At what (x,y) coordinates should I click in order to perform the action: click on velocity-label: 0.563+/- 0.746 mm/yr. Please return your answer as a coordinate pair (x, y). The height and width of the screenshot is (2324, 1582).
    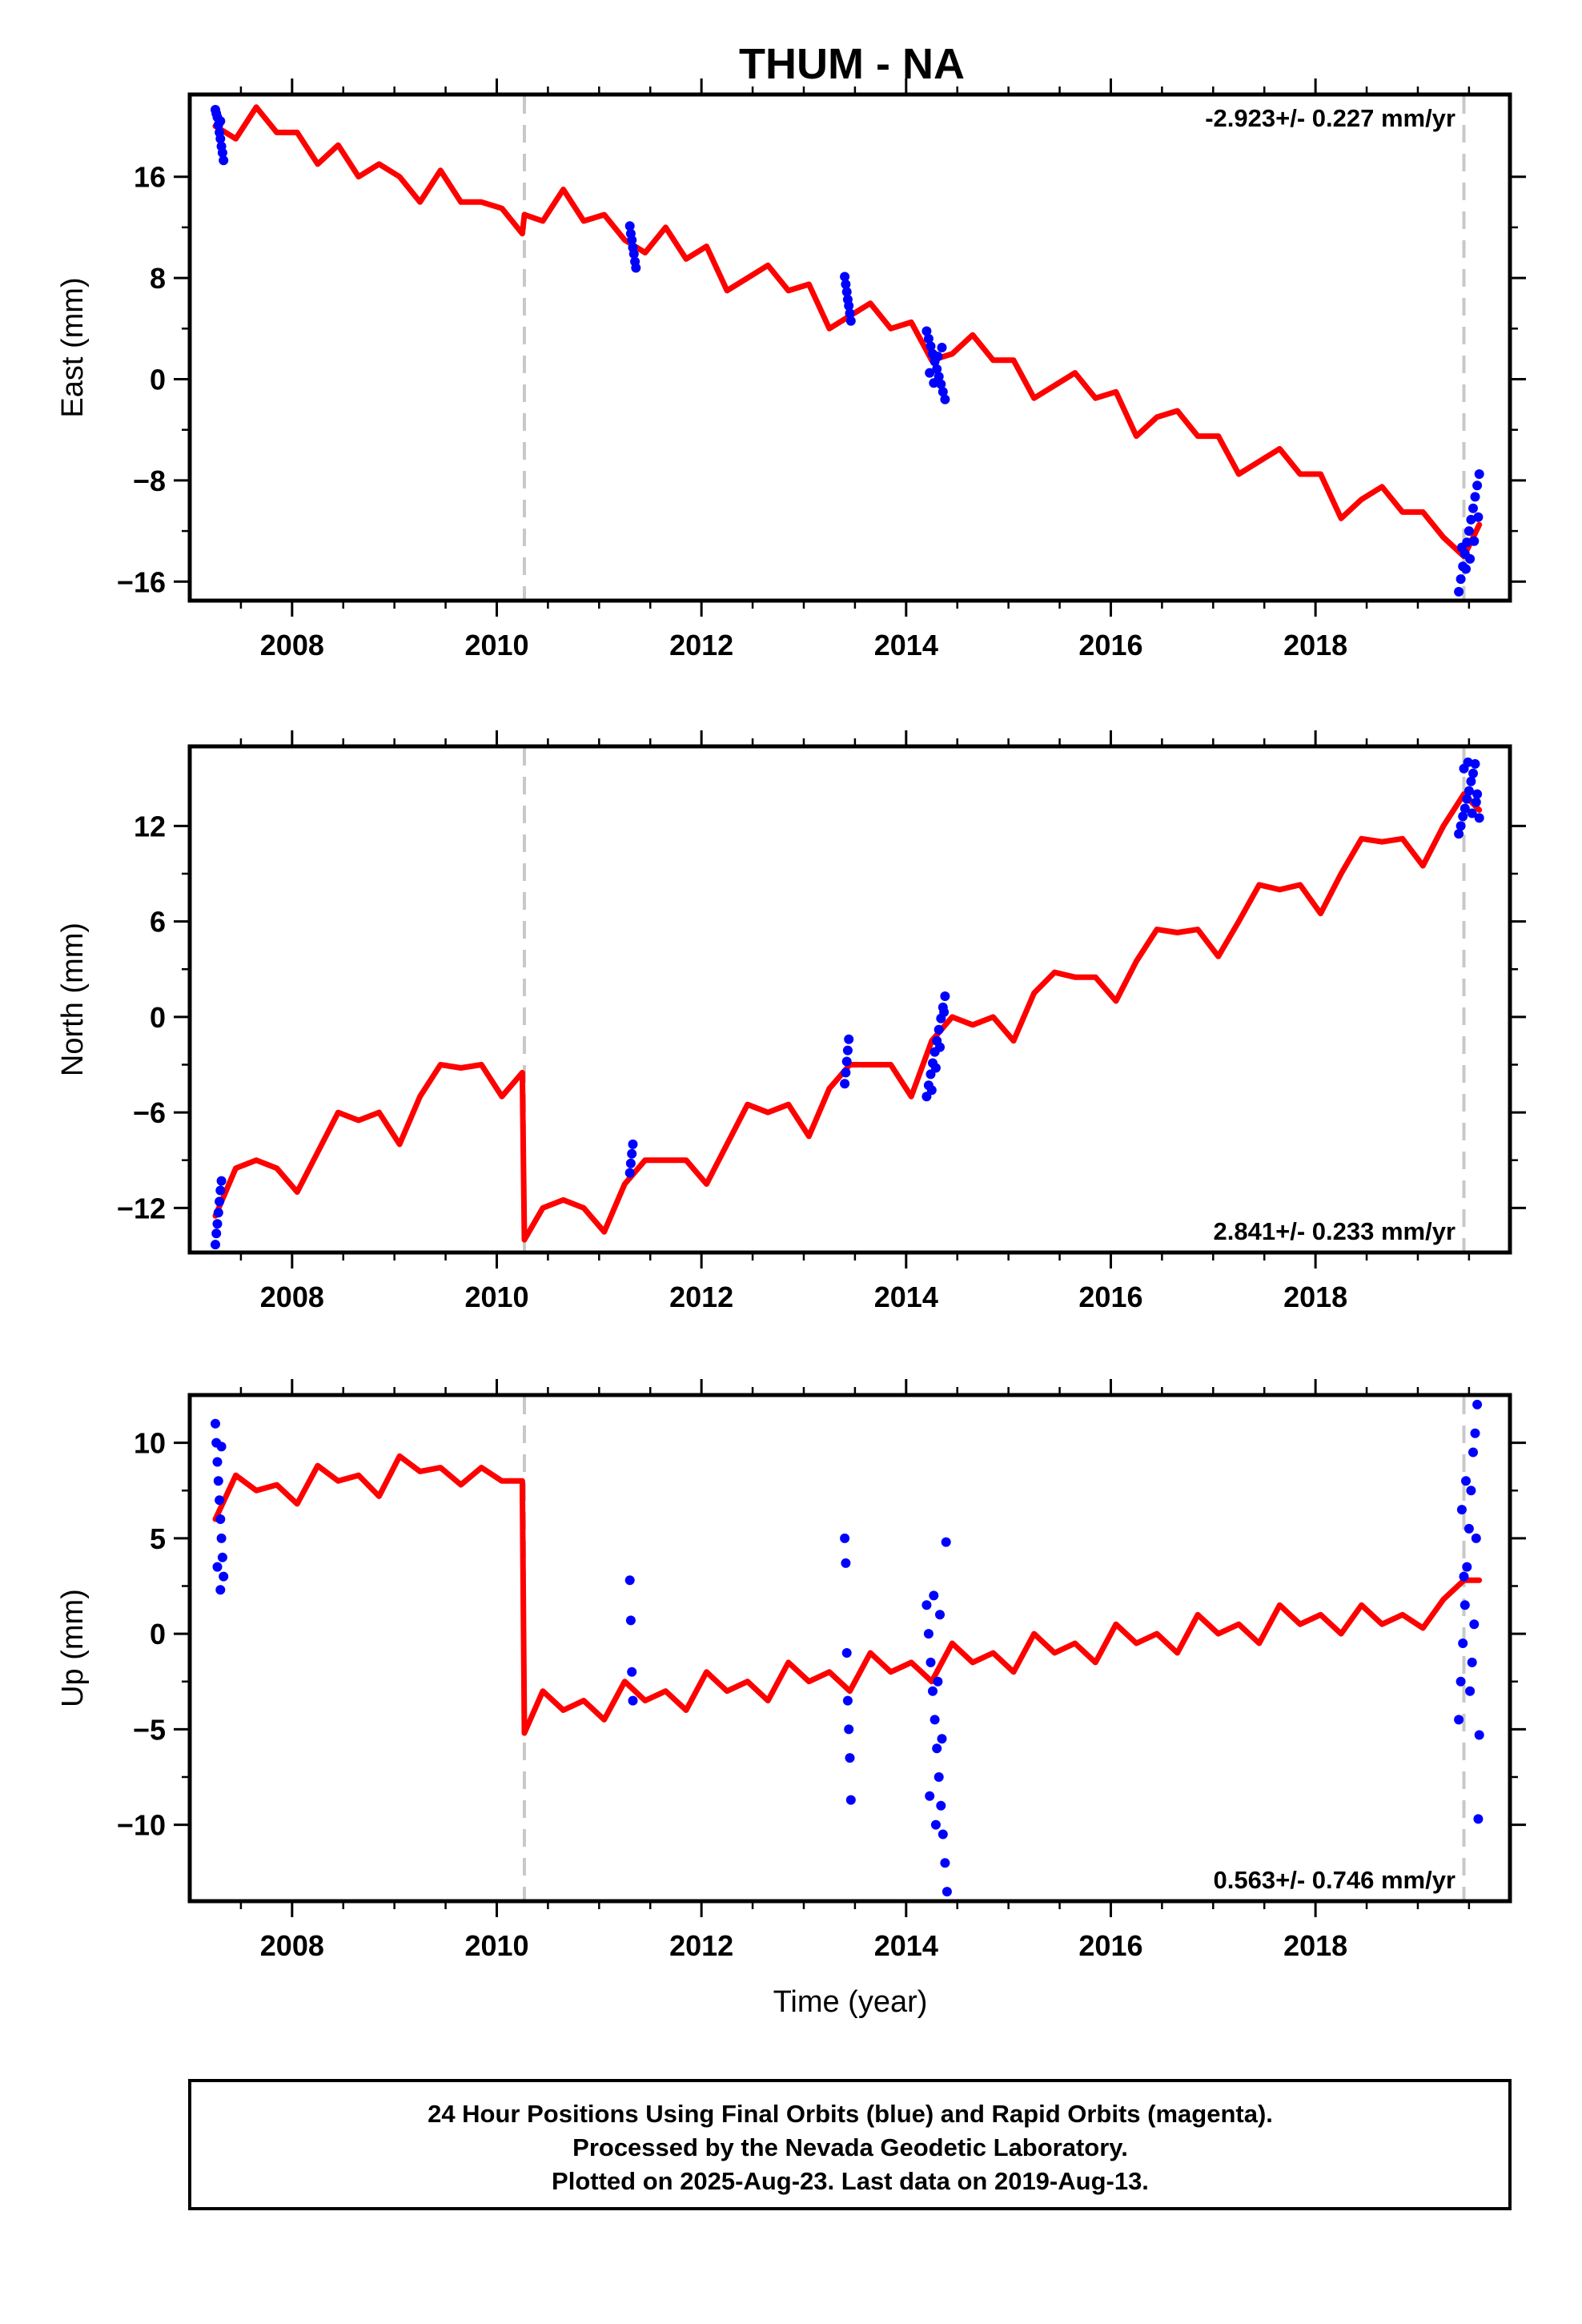
    Looking at the image, I should click on (1335, 1880).